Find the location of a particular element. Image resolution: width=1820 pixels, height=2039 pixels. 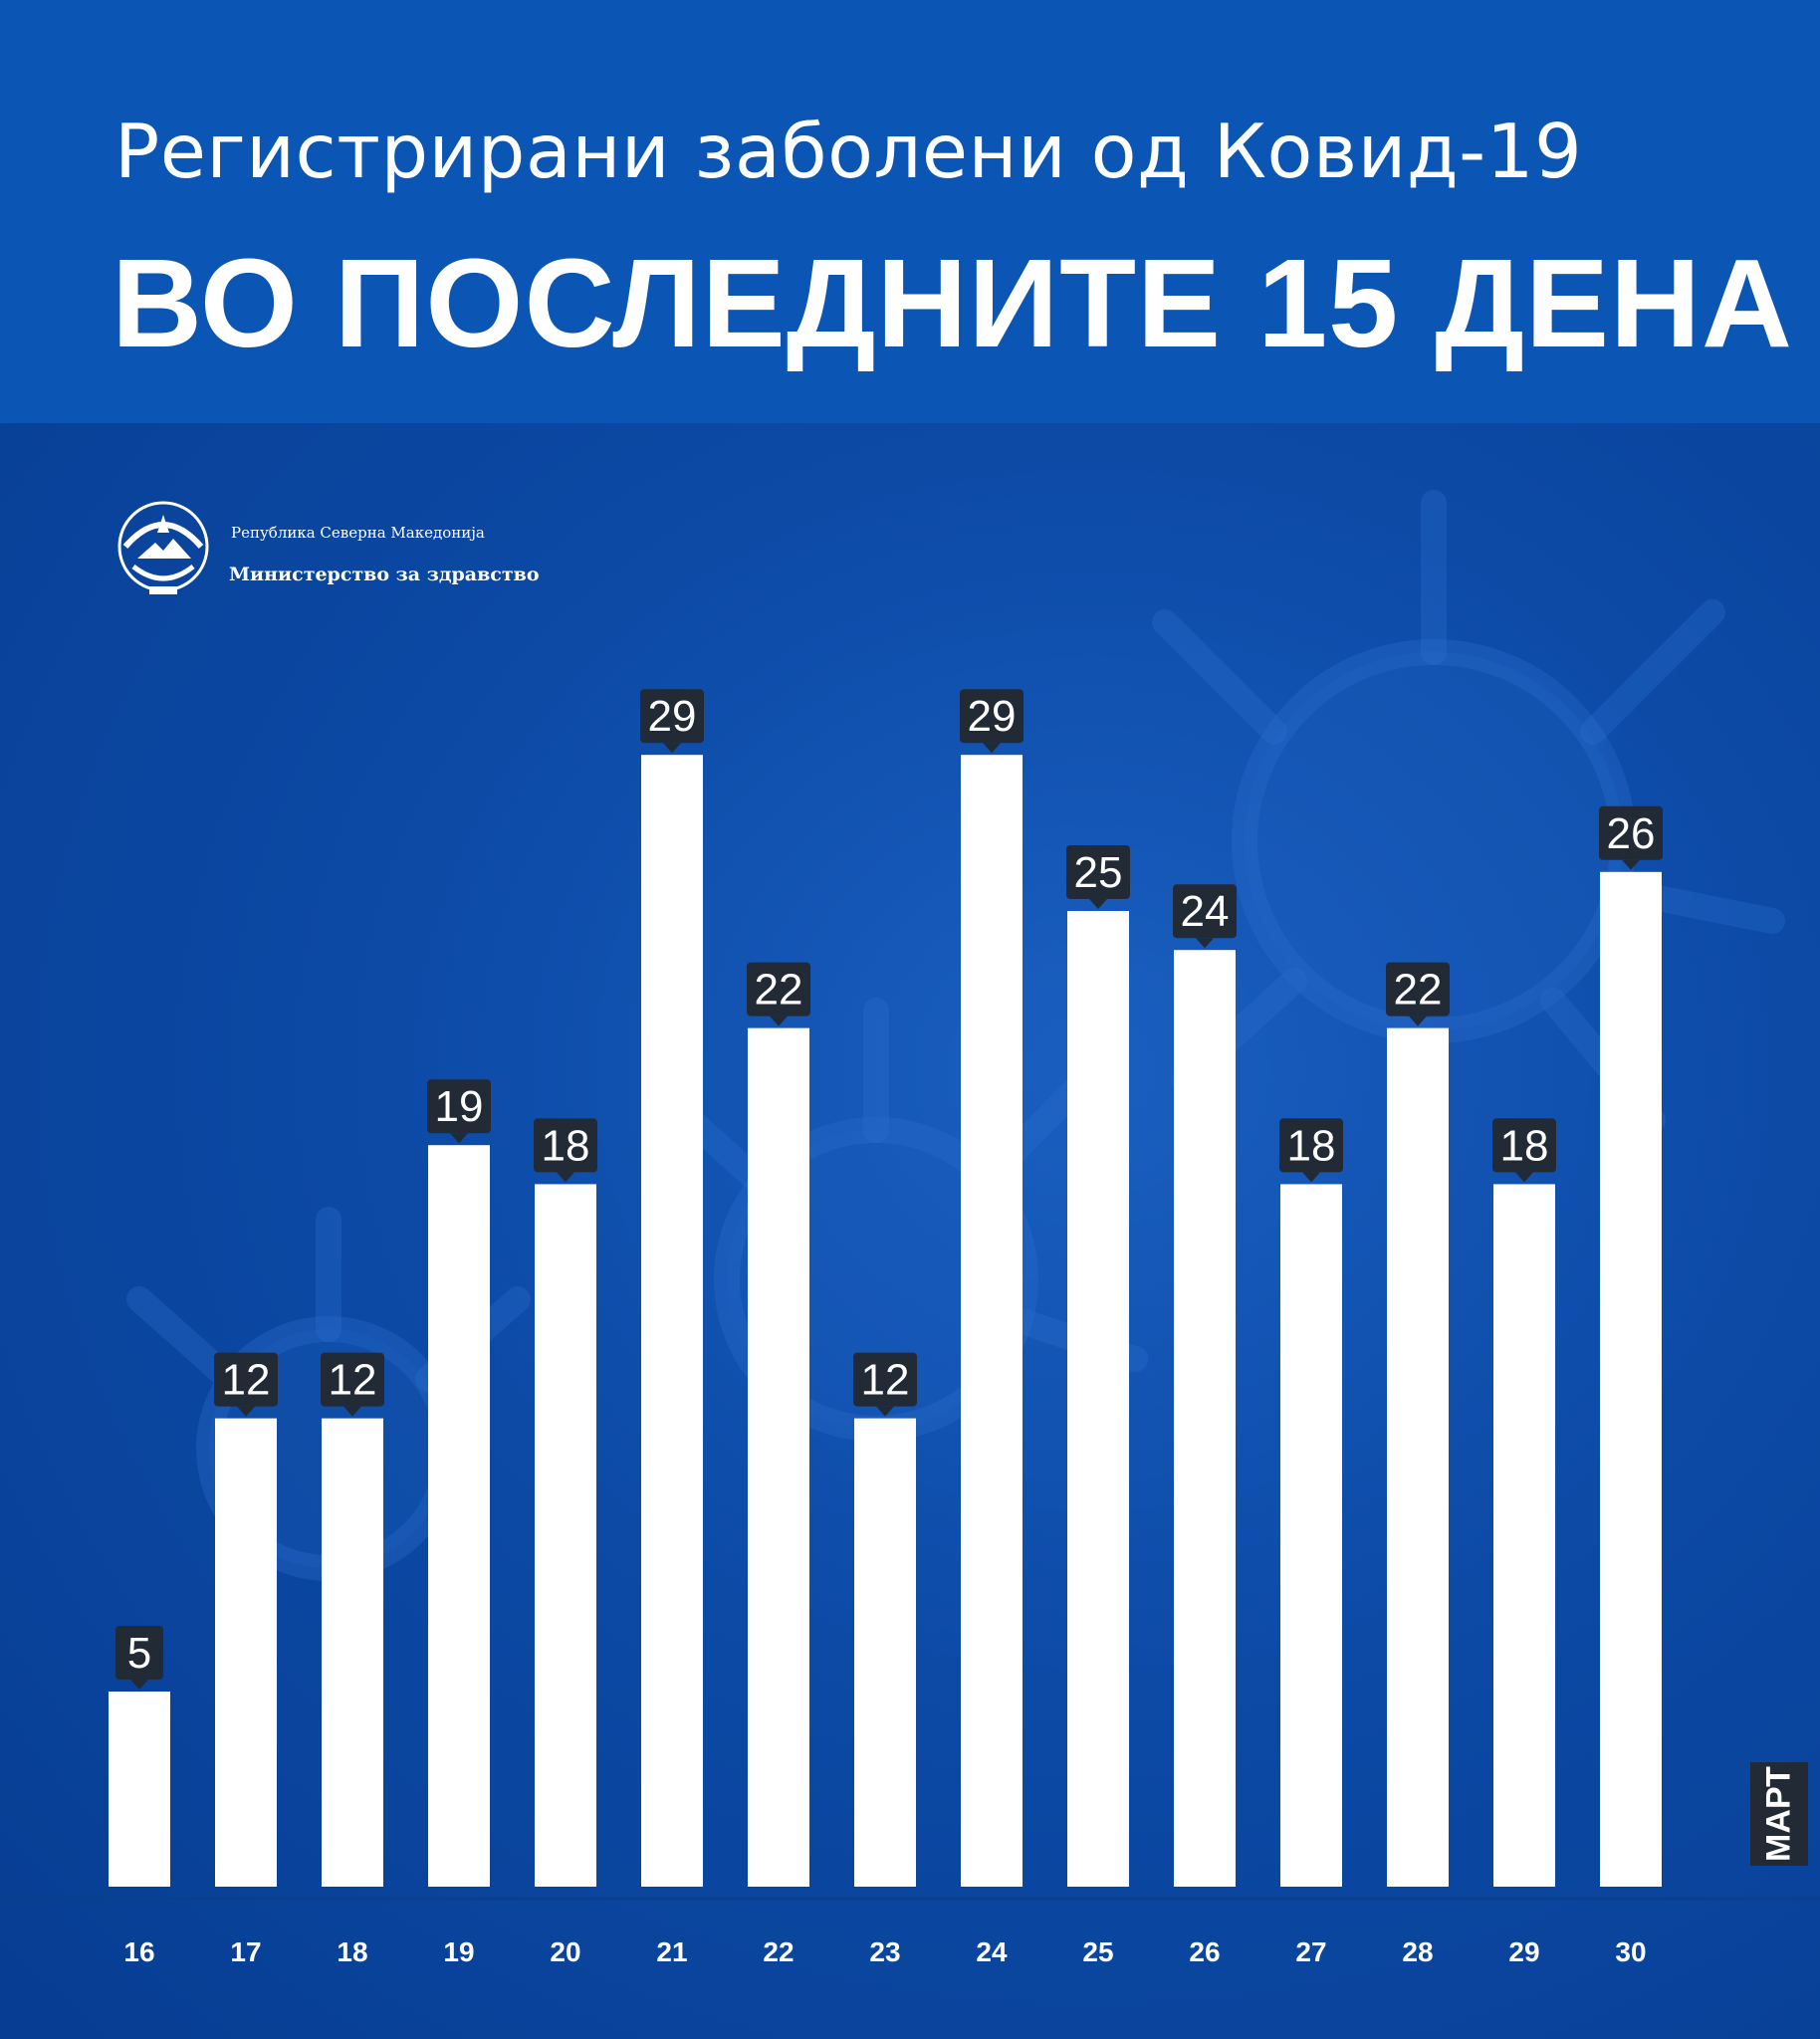

x-tick-label: 23 is located at coordinates (884, 1951).